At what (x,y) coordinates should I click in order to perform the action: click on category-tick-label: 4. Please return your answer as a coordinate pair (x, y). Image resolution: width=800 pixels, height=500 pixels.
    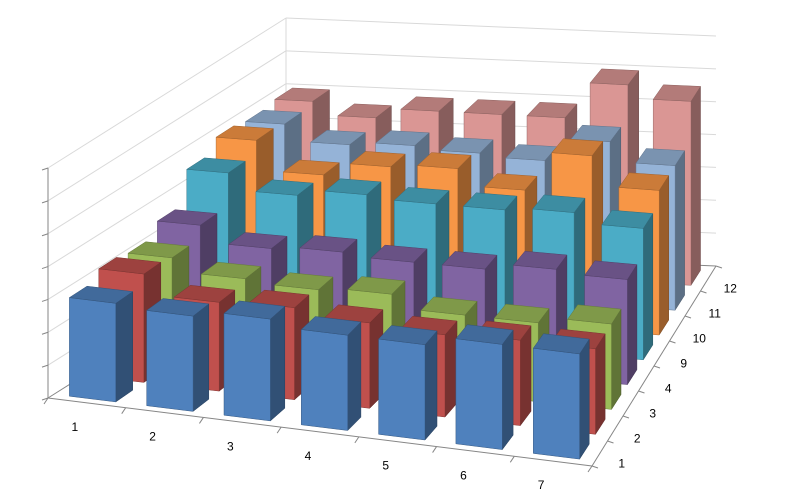
    Looking at the image, I should click on (308, 456).